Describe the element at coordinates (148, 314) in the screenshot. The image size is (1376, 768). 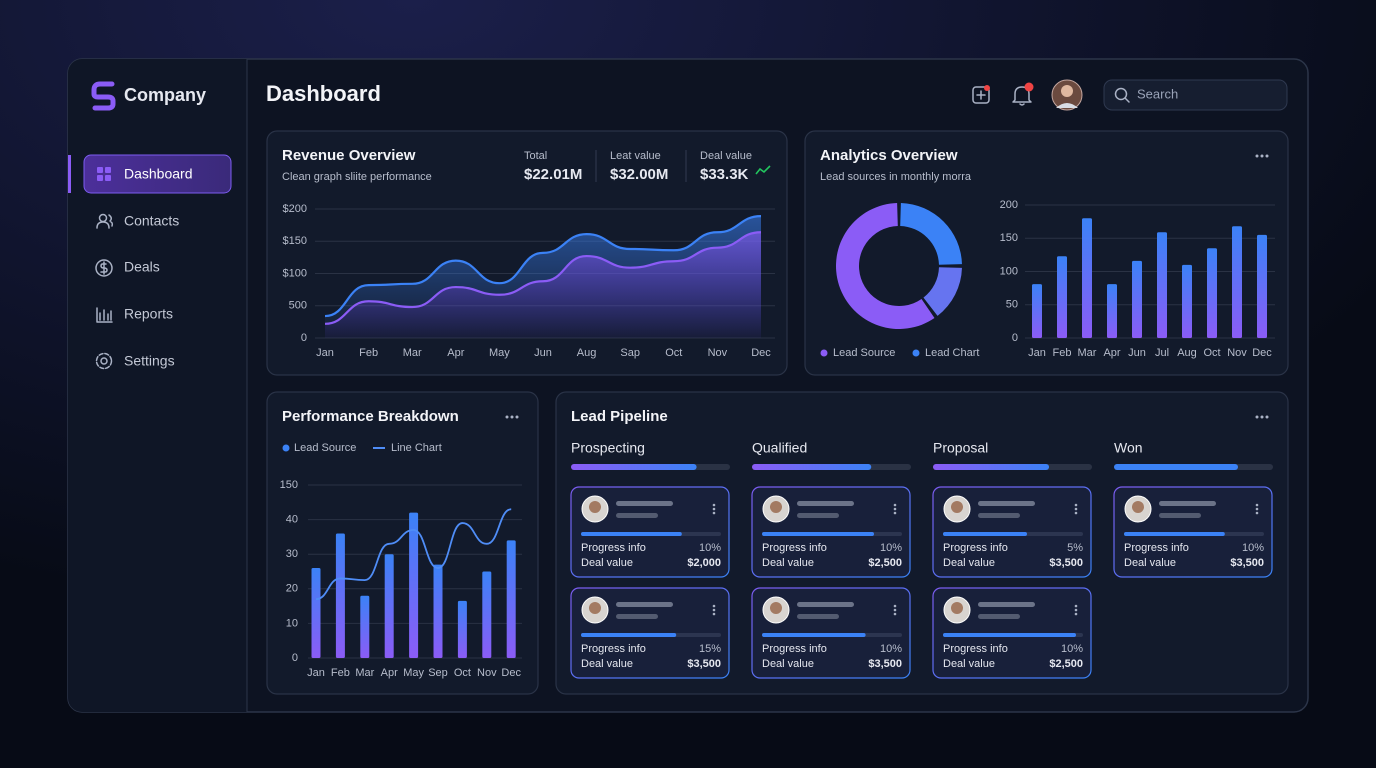
I see `nav-label: Reports` at that location.